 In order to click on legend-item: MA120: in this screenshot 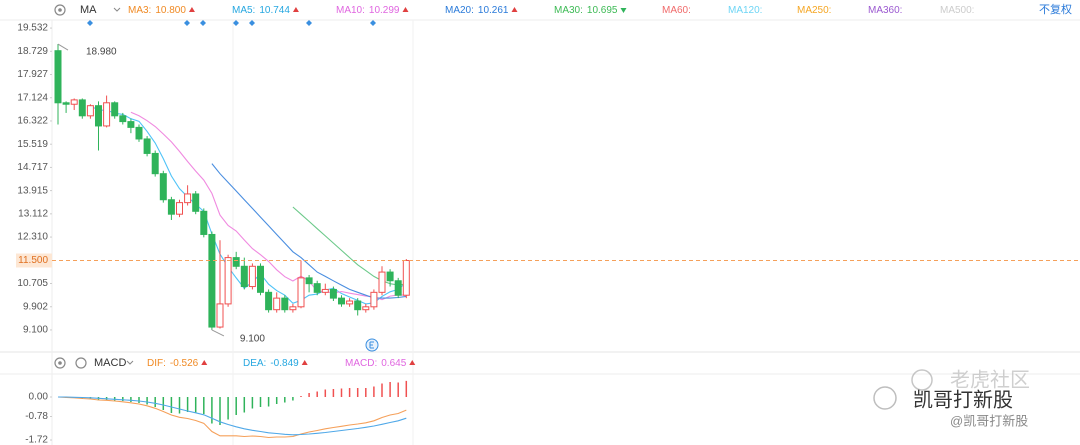, I will do `click(745, 10)`.